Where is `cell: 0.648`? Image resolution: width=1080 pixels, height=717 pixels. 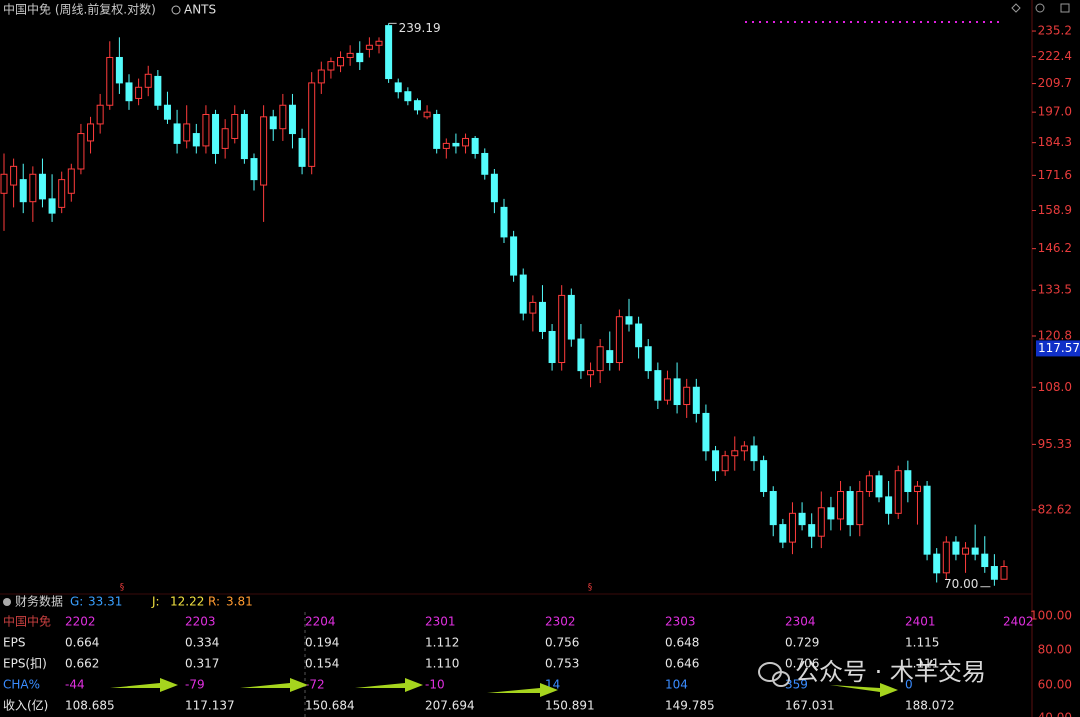 cell: 0.648 is located at coordinates (682, 643).